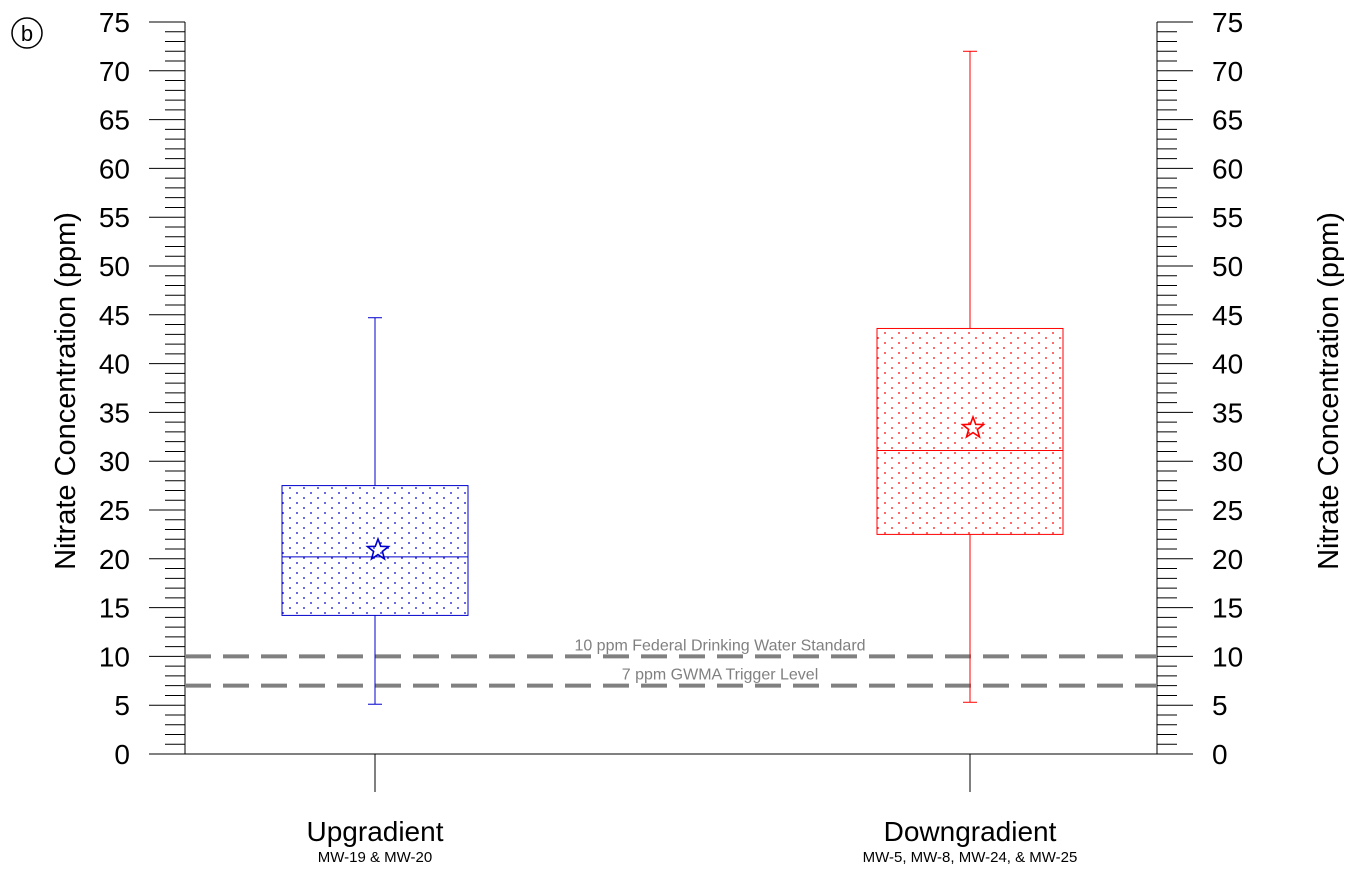 This screenshot has height=870, width=1357. I want to click on right-tick-label: 5, so click(1220, 705).